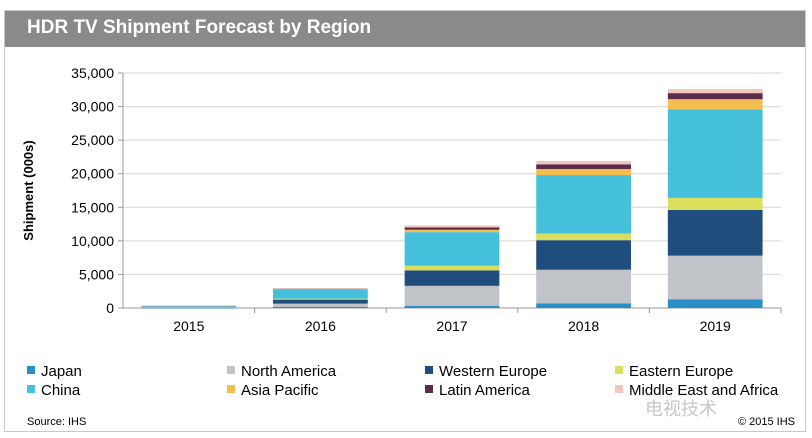 This screenshot has width=812, height=438. Describe the element at coordinates (681, 409) in the screenshot. I see `watermark: 电视技术` at that location.